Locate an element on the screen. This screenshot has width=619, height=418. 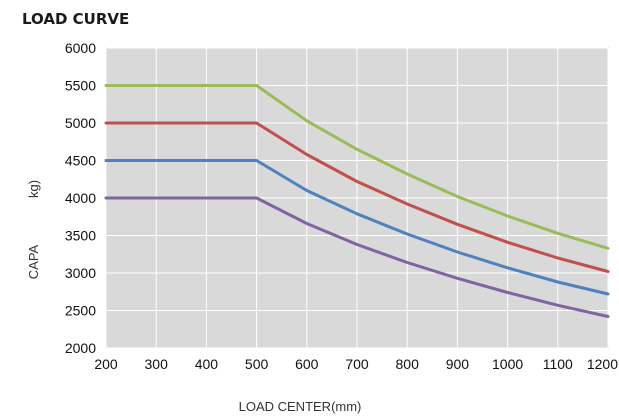
y-tick-5: 4500 is located at coordinates (80, 161).